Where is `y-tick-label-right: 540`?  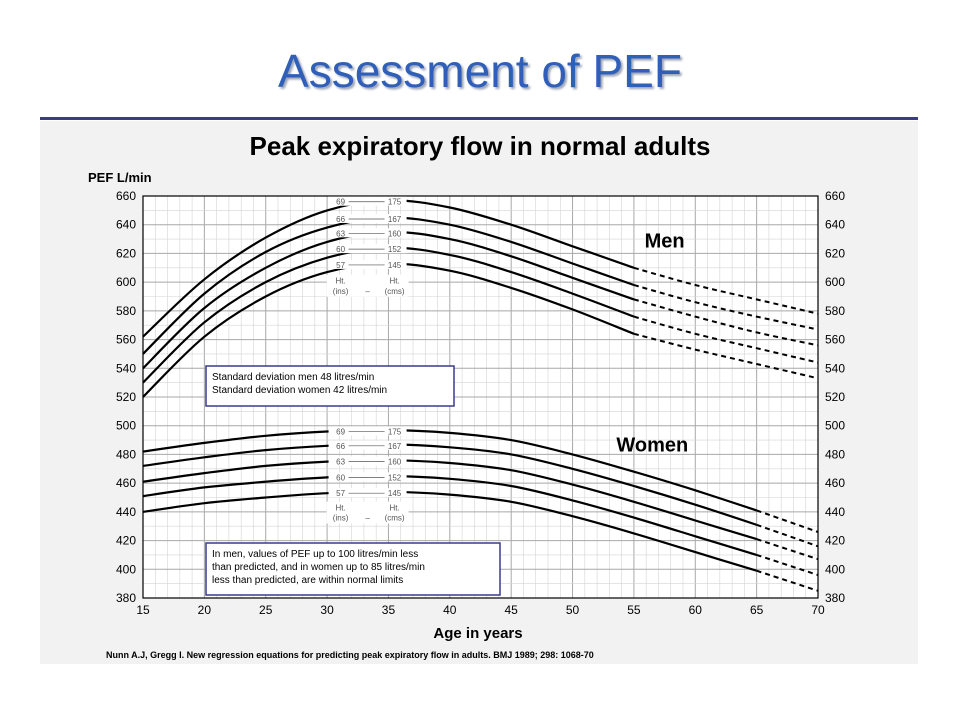 y-tick-label-right: 540 is located at coordinates (835, 368).